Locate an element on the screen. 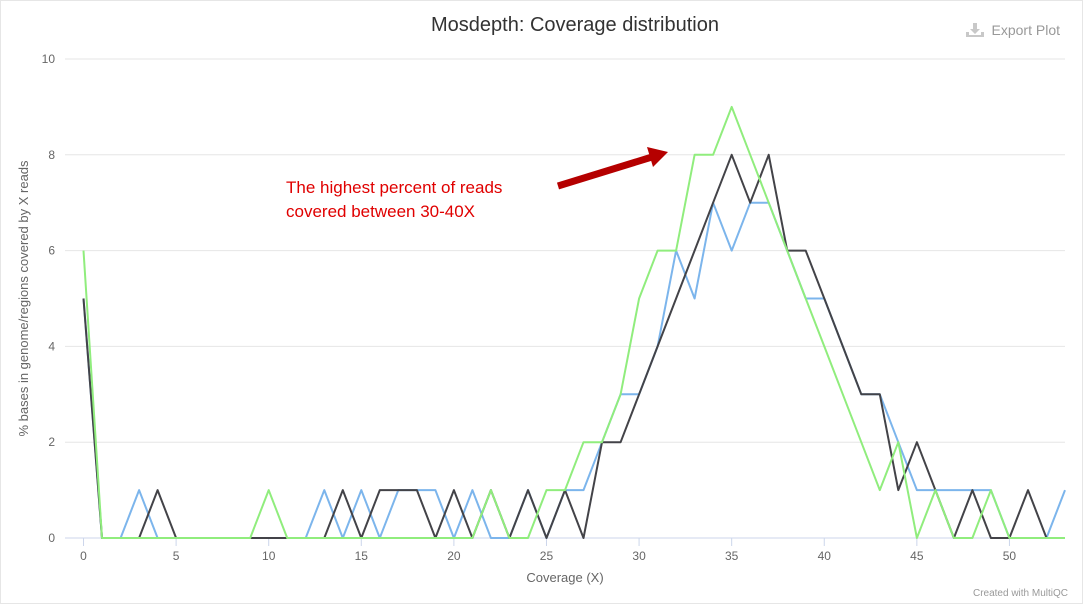 Image resolution: width=1084 pixels, height=605 pixels. annotation-arrow-head is located at coordinates (657, 157).